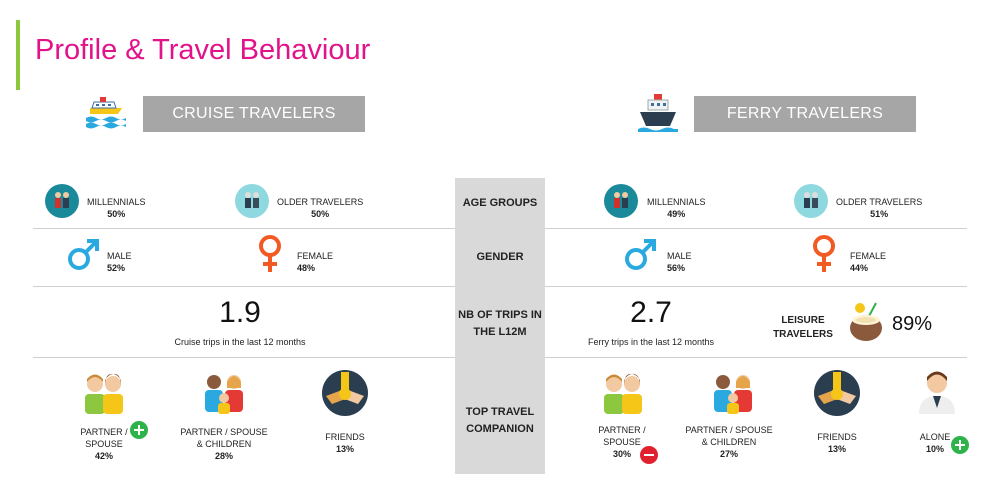 The height and width of the screenshot is (501, 1000). I want to click on row-label-gender: GENDER, so click(500, 257).